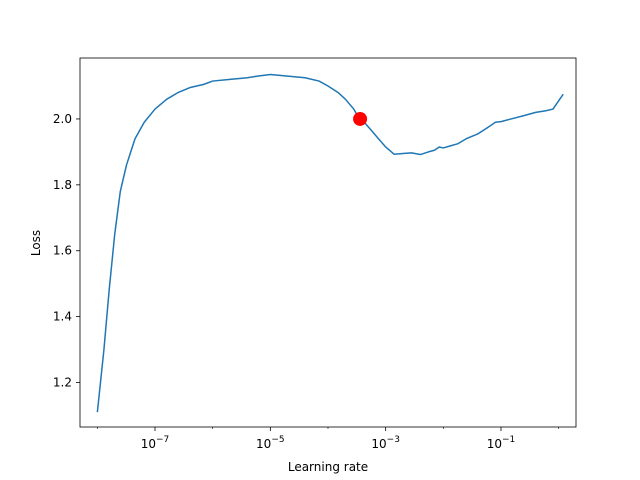 Image resolution: width=640 pixels, height=480 pixels. Describe the element at coordinates (62, 251) in the screenshot. I see `y-tick-label: 1.6` at that location.